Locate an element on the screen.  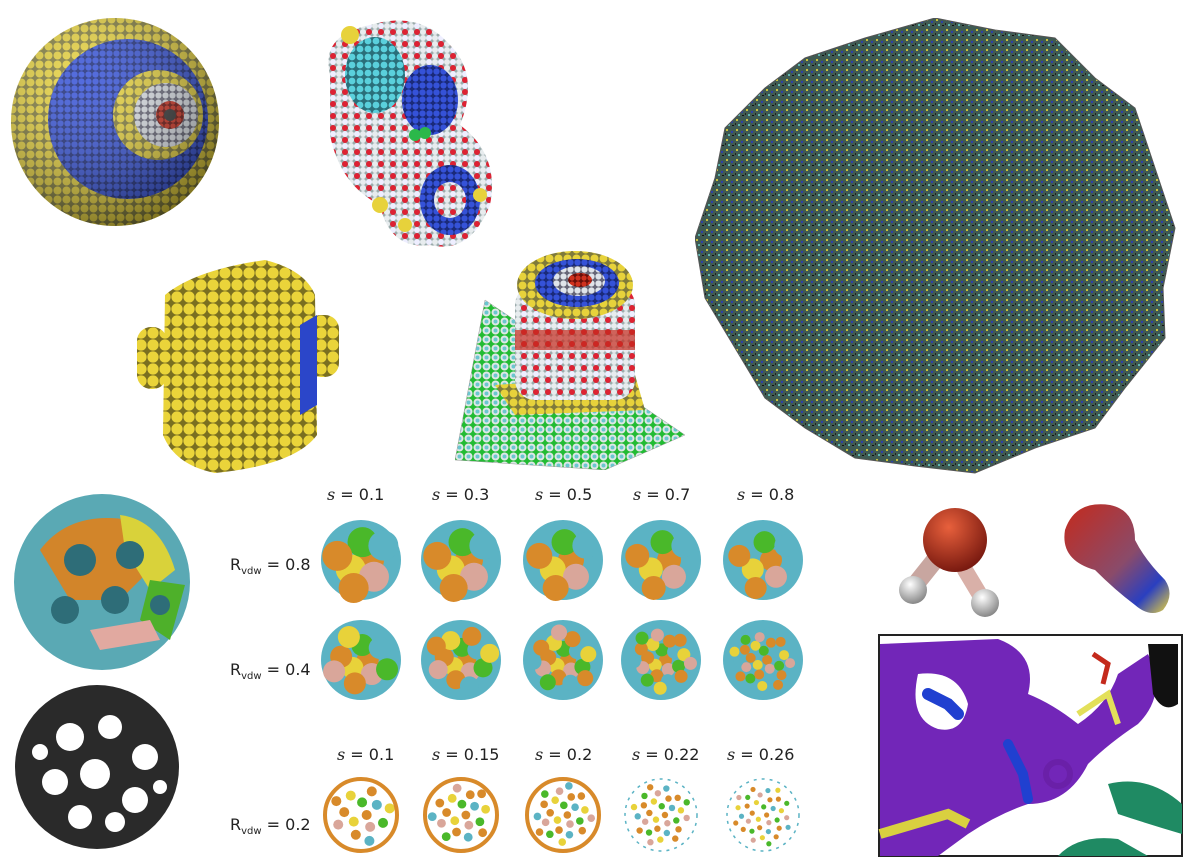
s-label-top-1: s = 0.1 is located at coordinates (356, 494).